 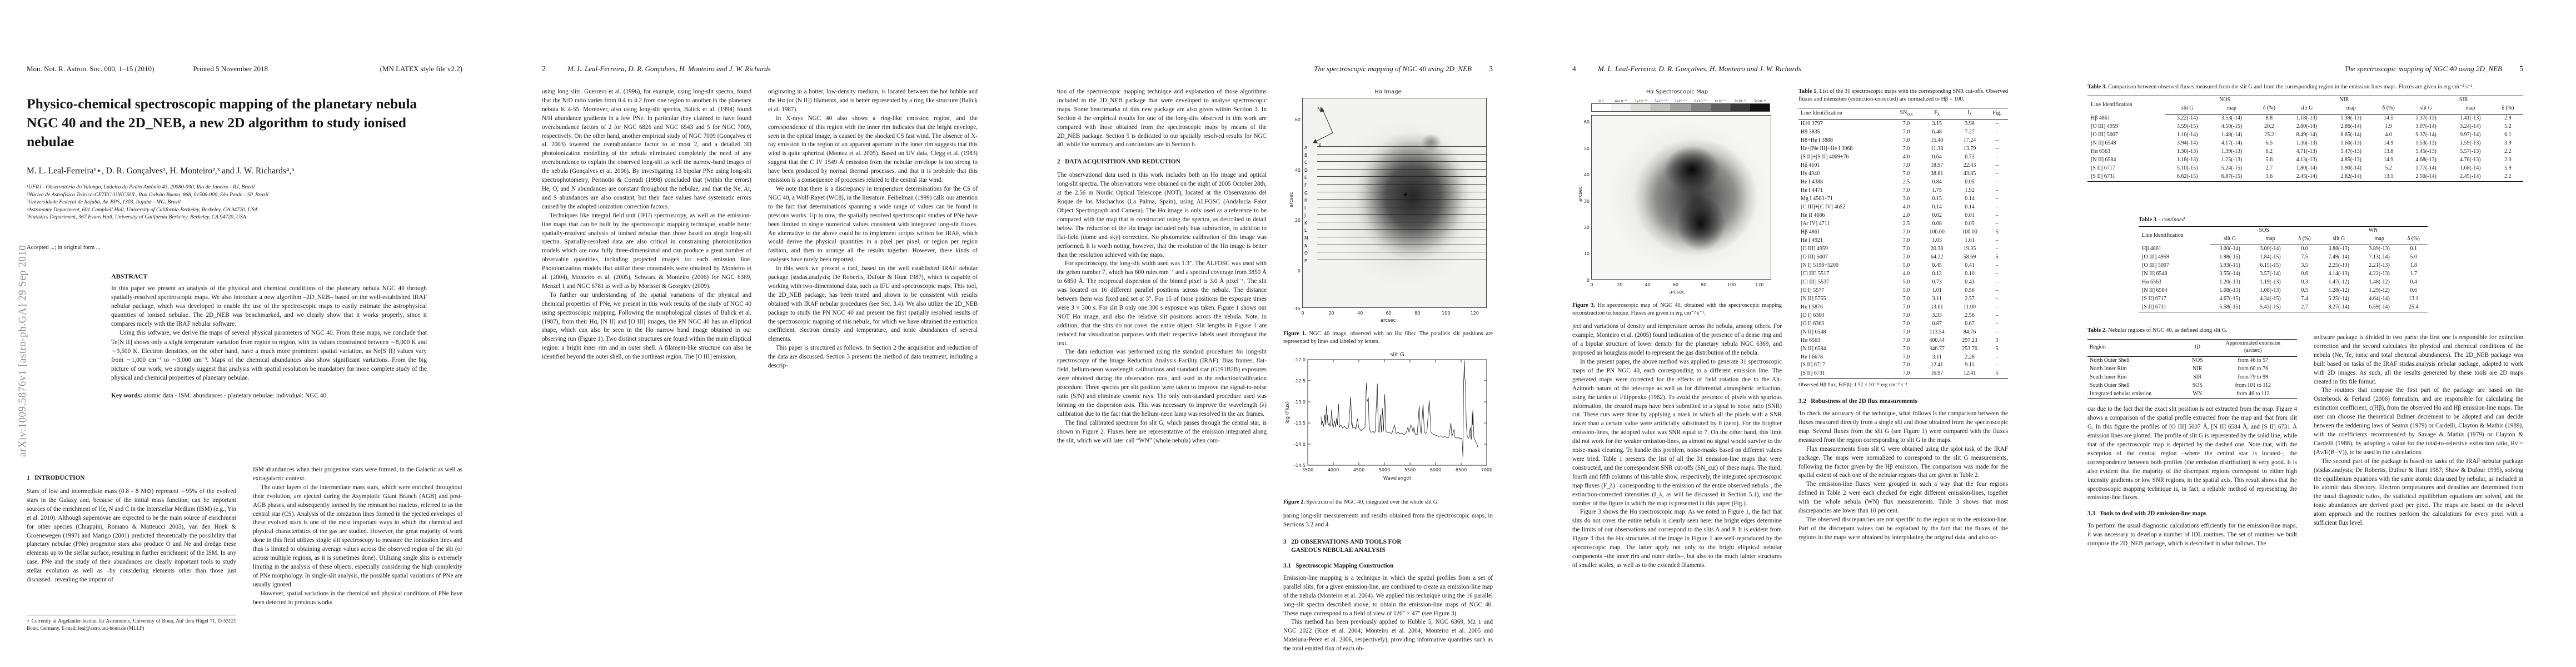 I want to click on table-cell: 346.77, so click(x=1937, y=348).